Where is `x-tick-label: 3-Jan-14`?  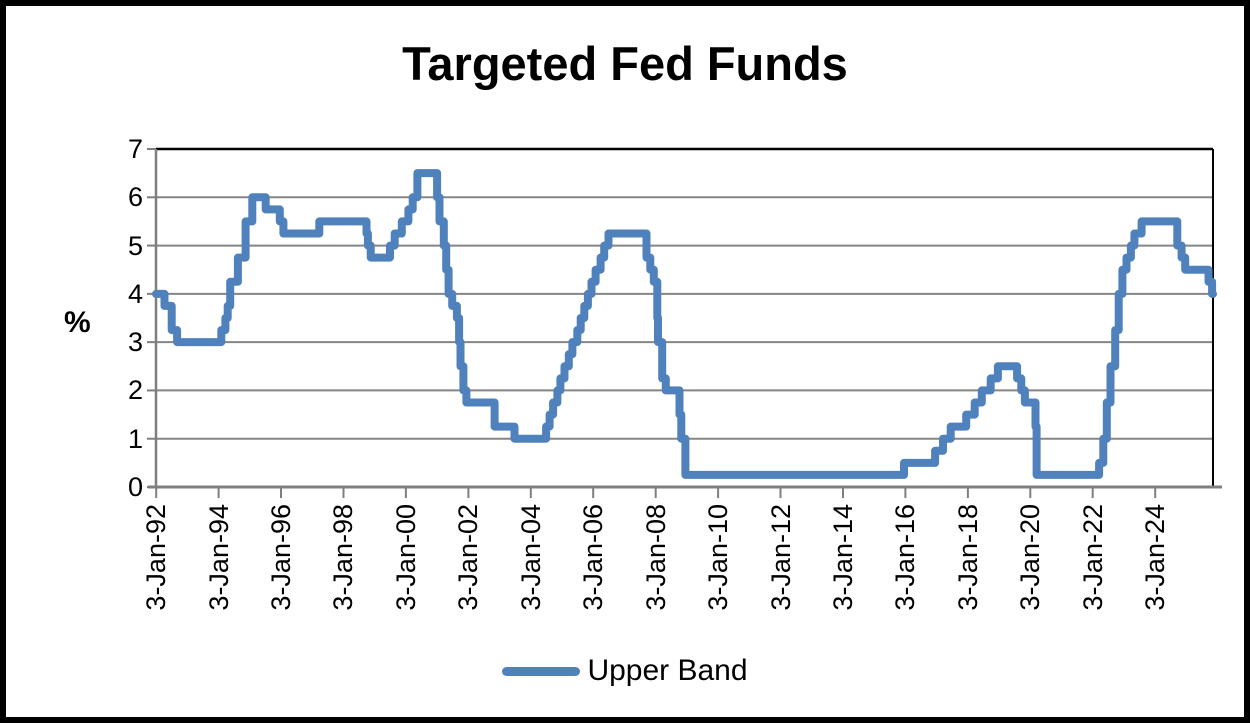
x-tick-label: 3-Jan-14 is located at coordinates (842, 557).